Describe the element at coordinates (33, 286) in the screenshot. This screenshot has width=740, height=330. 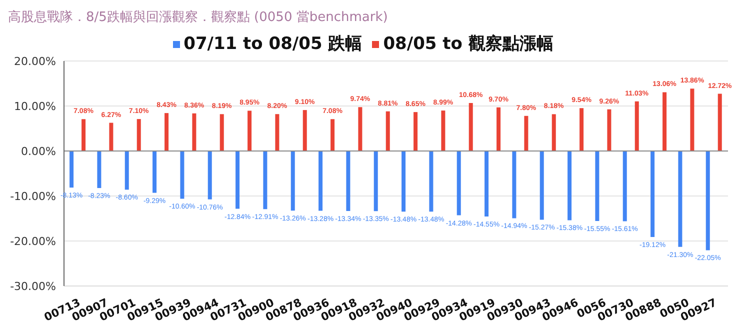
I see `y-tick-label: -30.00%` at that location.